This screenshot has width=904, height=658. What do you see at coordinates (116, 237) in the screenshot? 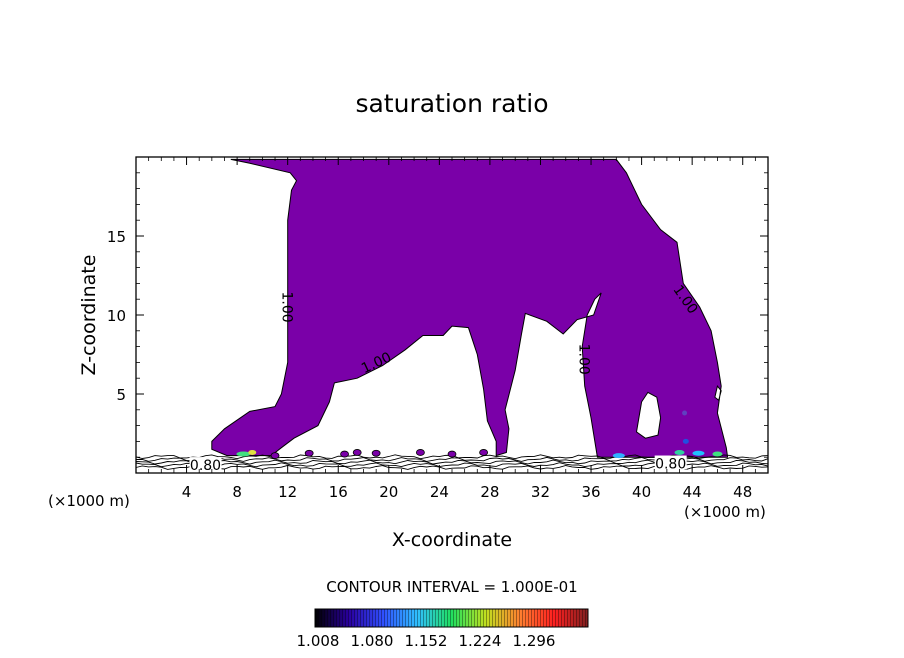
I see `y-tick-label: 15` at bounding box center [116, 237].